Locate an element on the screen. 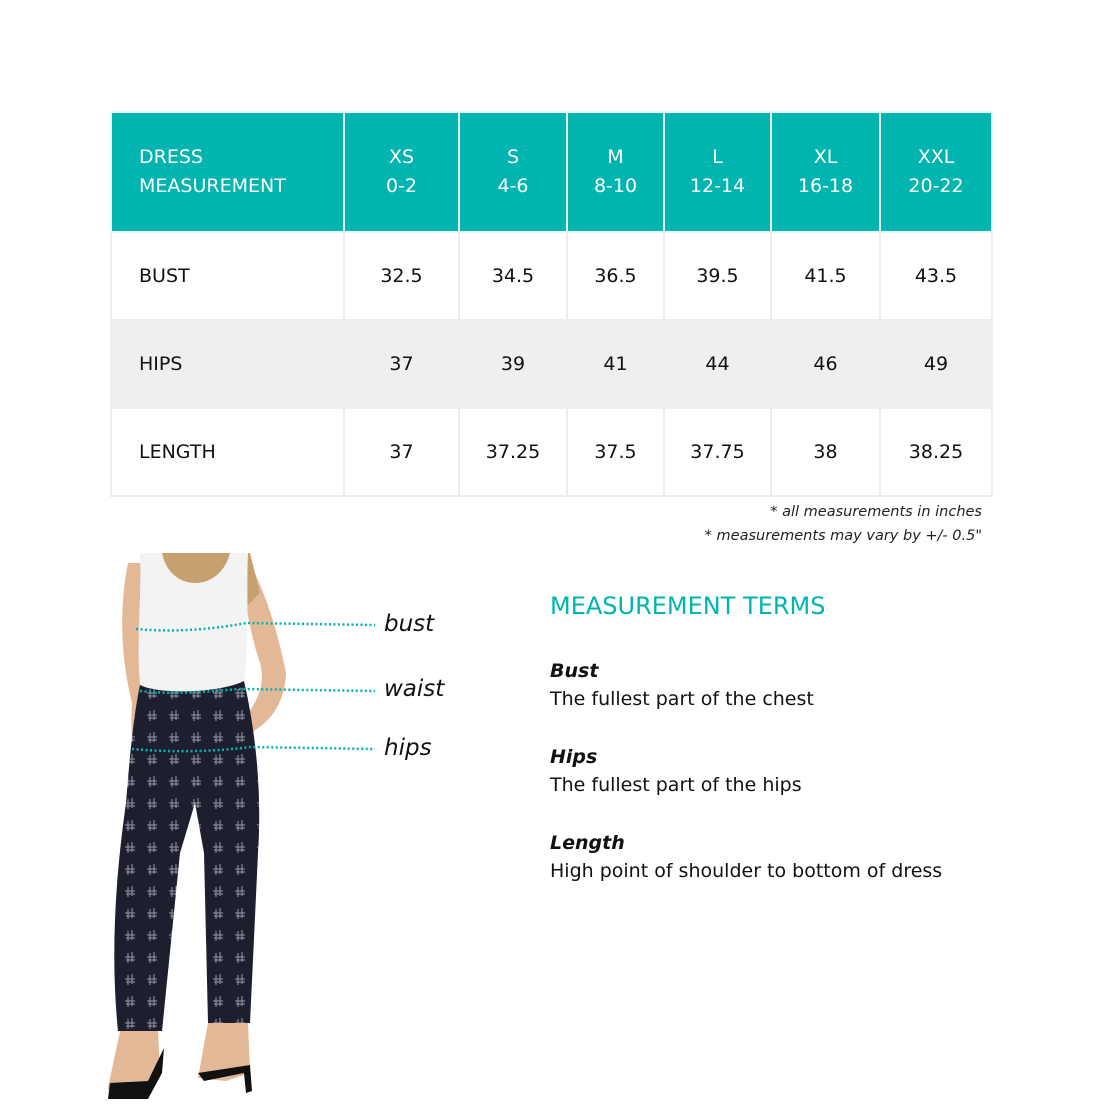 The image size is (1100, 1104). term-definition: The fullest part of the chest is located at coordinates (682, 699).